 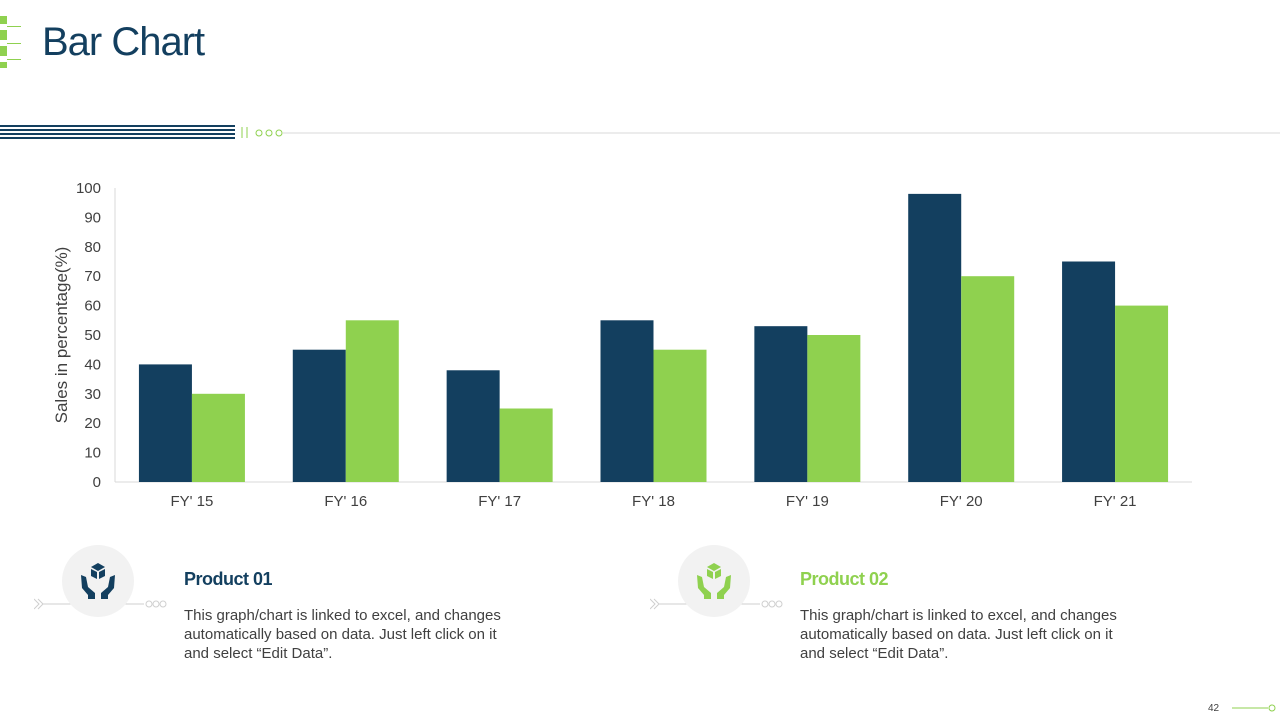 What do you see at coordinates (961, 501) in the screenshot?
I see `x-tick-label: FY' 20` at bounding box center [961, 501].